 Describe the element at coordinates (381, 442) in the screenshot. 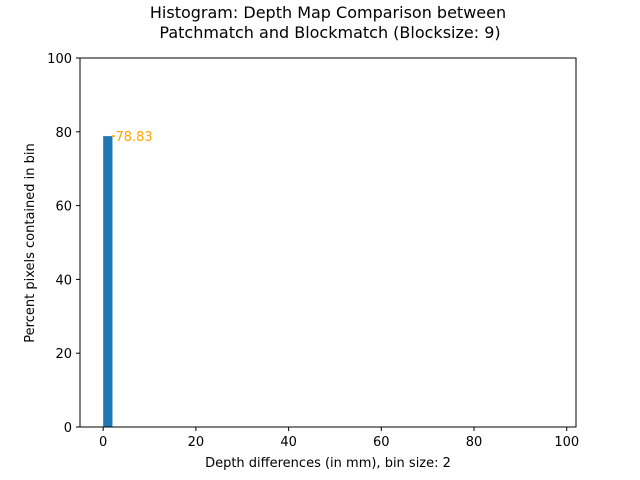

I see `x-tick-label-60: 60` at that location.